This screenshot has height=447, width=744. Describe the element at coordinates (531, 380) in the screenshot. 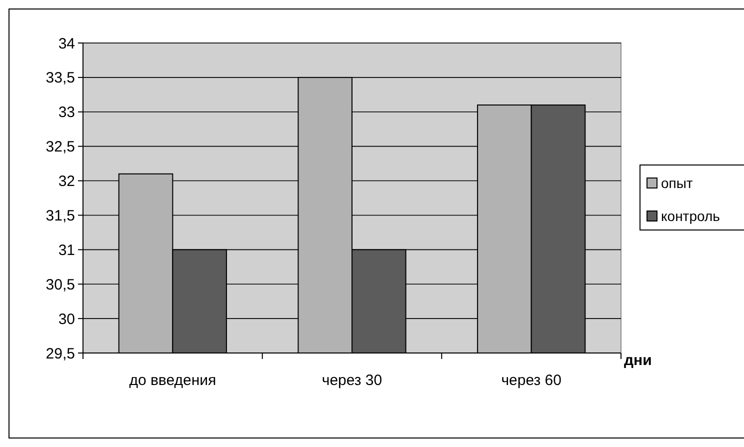

I see `x-tick-label: через 60` at that location.